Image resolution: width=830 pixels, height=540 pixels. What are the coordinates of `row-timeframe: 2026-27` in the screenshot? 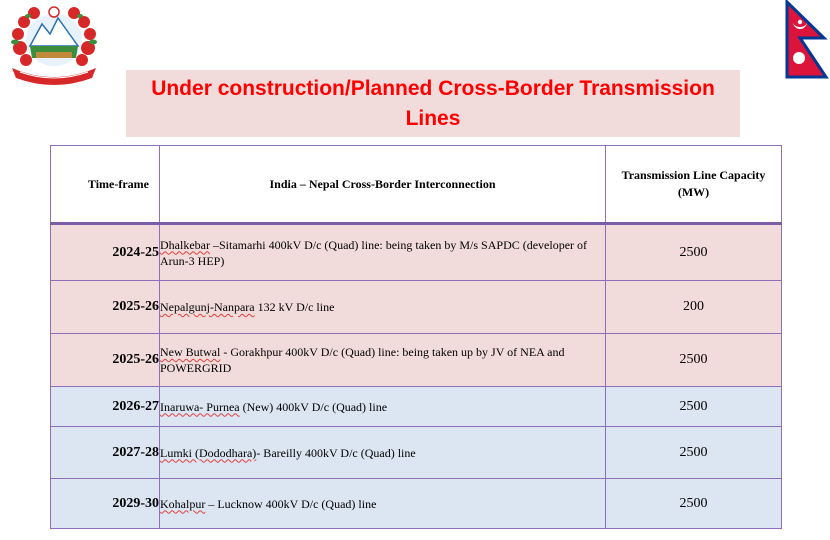 It's located at (105, 406).